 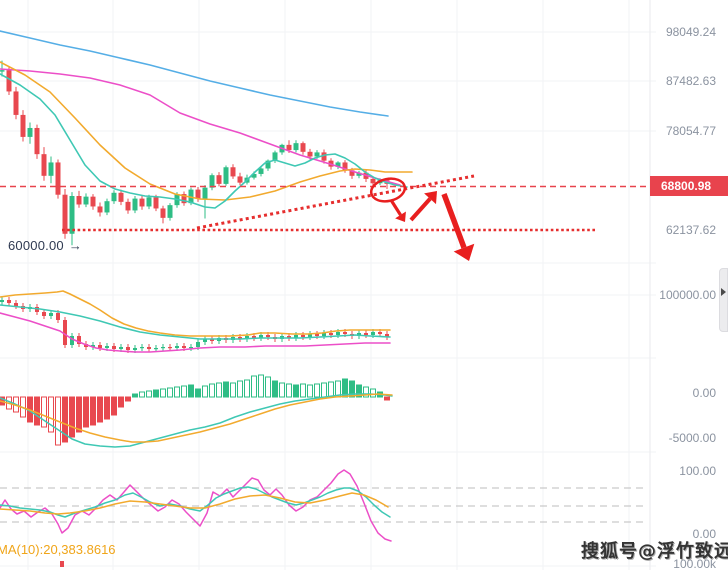 I want to click on axis-label: 100.00k, so click(x=694, y=563).